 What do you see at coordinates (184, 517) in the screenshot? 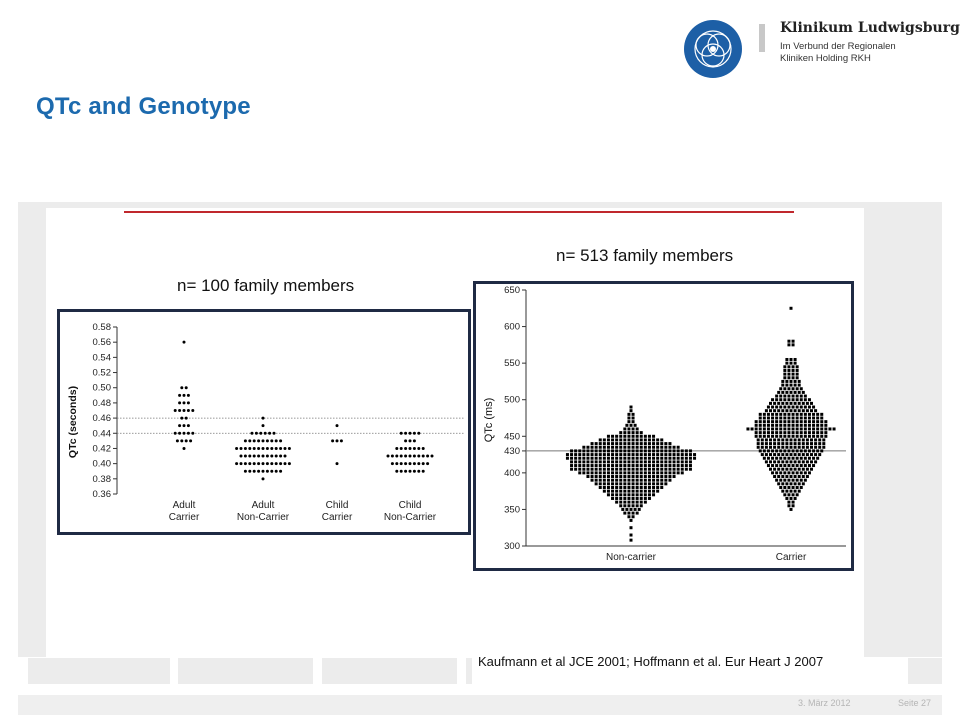
I see `x-category-label: Carrier` at bounding box center [184, 517].